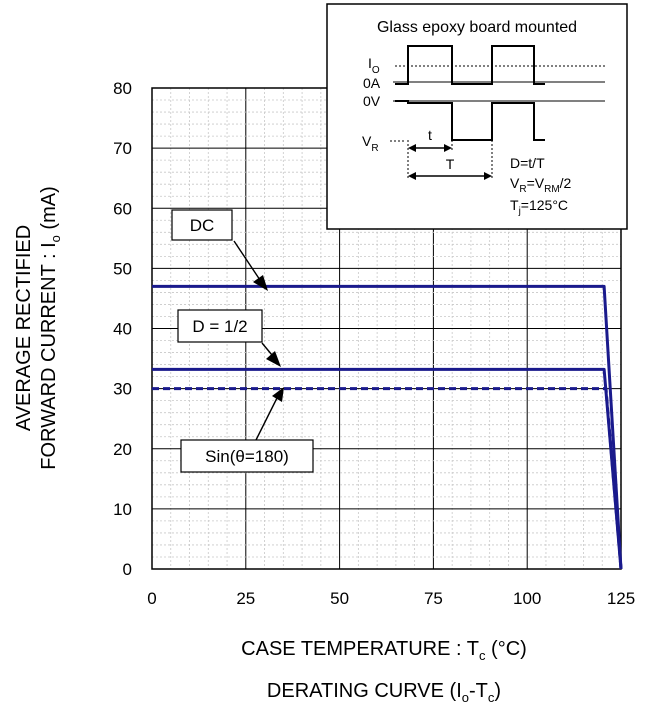  Describe the element at coordinates (430, 135) in the screenshot. I see `t-label: t` at that location.